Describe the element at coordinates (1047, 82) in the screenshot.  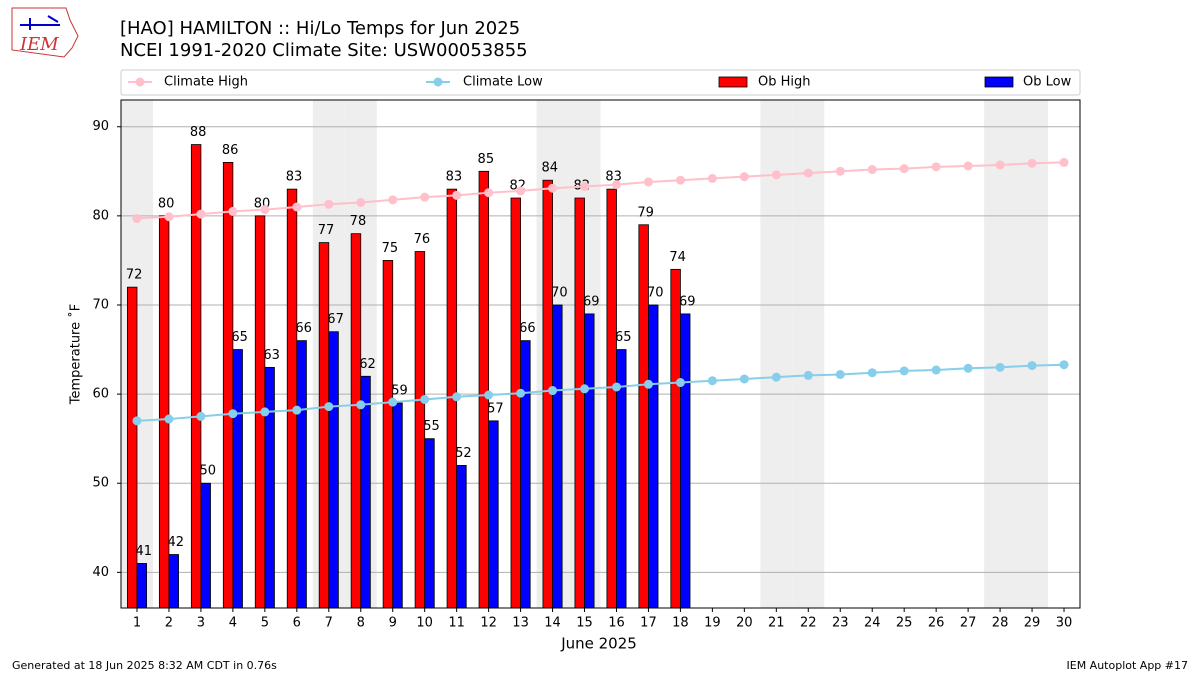
I see `legend-label: Ob Low` at that location.